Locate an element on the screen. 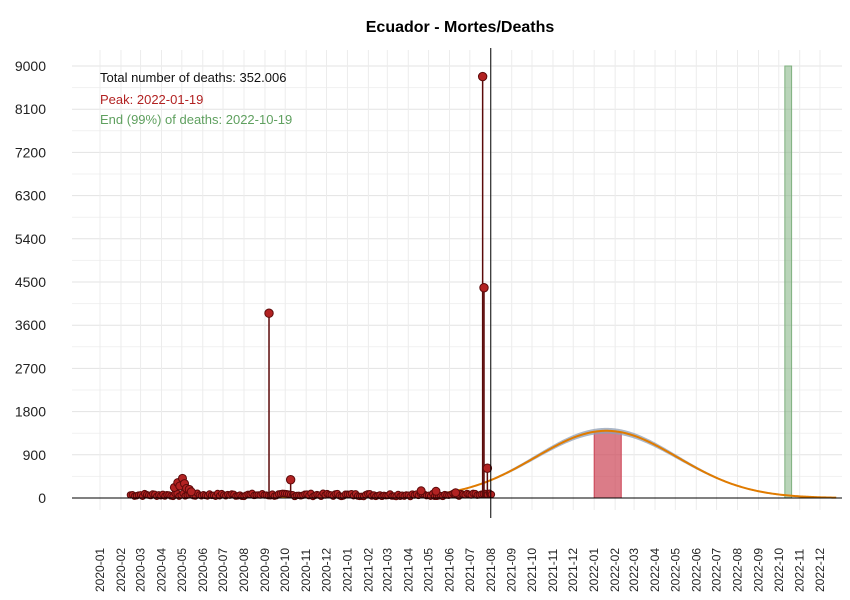 Image resolution: width=850 pixels, height=600 pixels. x-tick-label: 2022-08 is located at coordinates (738, 570).